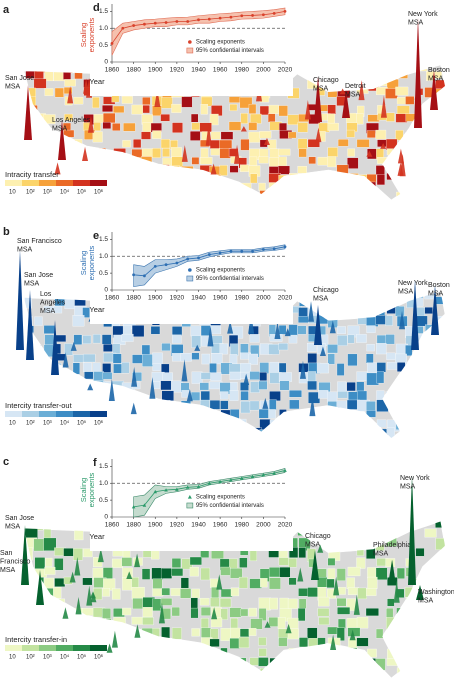 This screenshot has width=454, height=685. I want to click on y-tick-label: 0.5, so click(103, 273).